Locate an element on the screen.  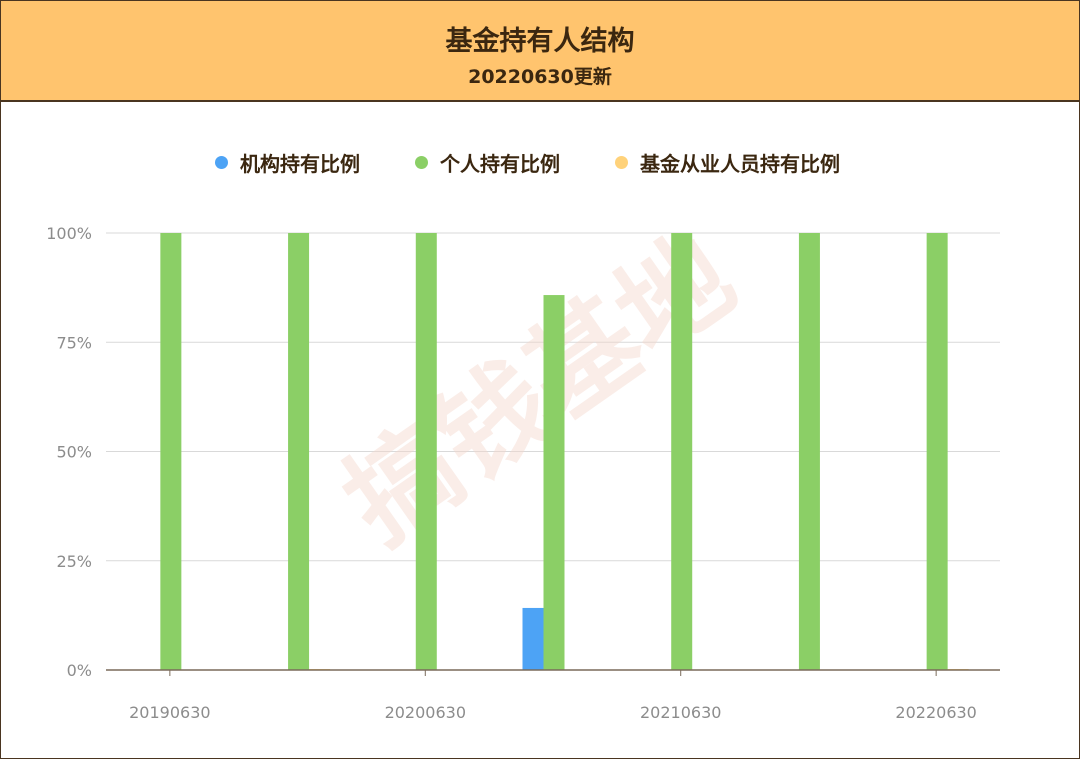
chart-subtitle: 20220630更新 is located at coordinates (540, 77).